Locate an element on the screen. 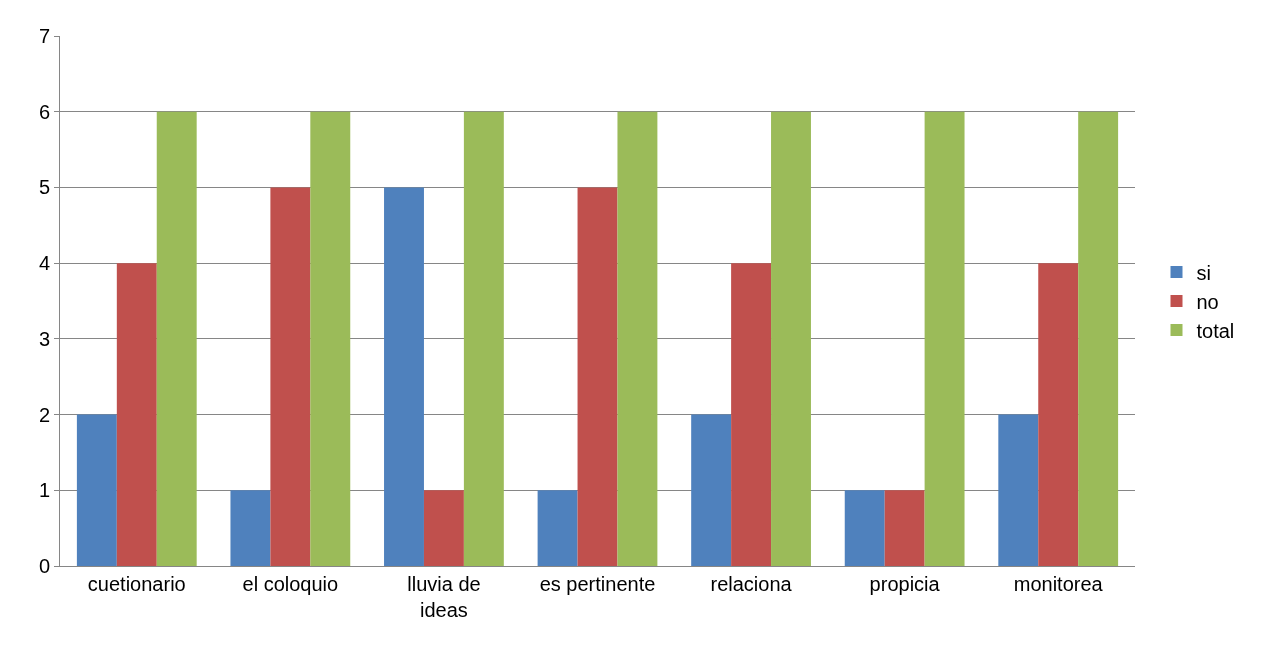  y-tick-label: 7 is located at coordinates (44, 36).